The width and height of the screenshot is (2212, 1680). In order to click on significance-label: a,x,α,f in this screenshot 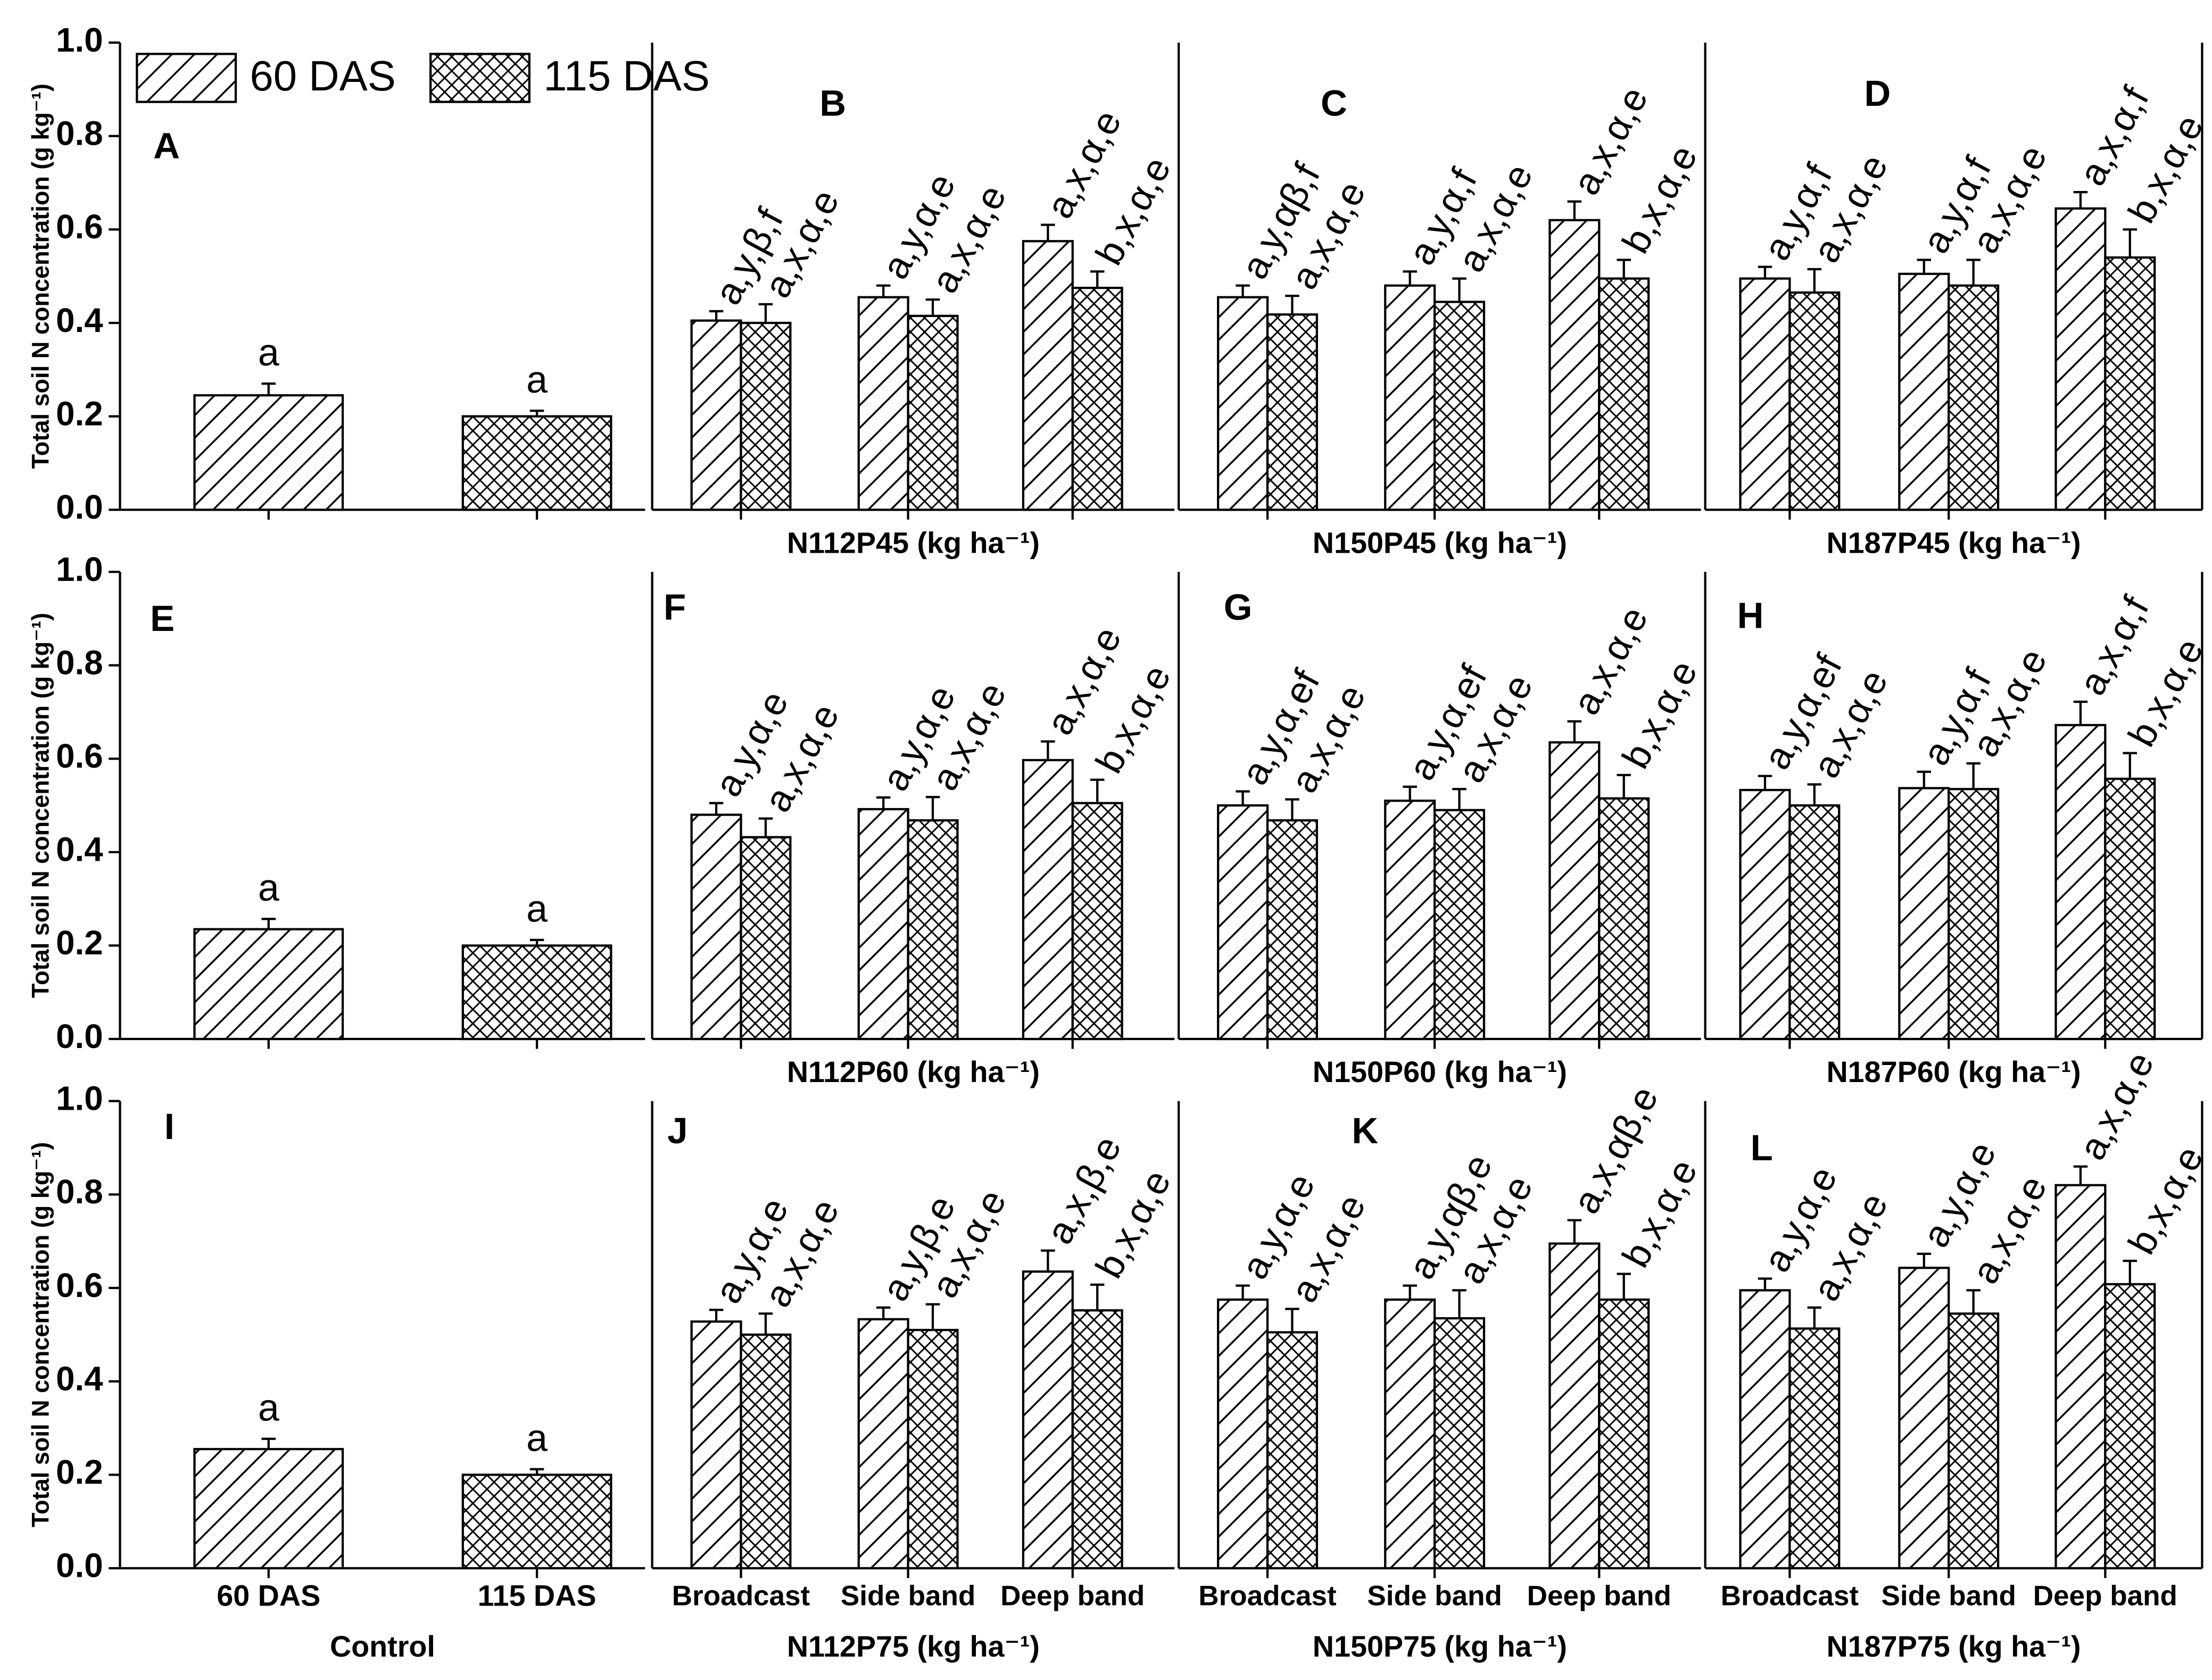, I will do `click(2113, 646)`.